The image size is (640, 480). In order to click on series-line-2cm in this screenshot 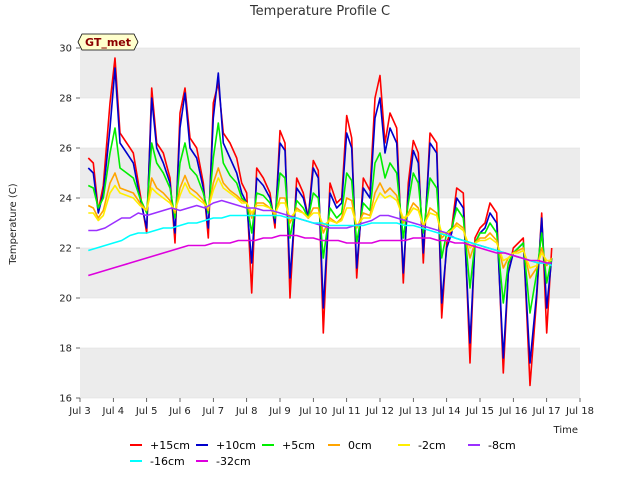, I will do `click(320, 223)`.